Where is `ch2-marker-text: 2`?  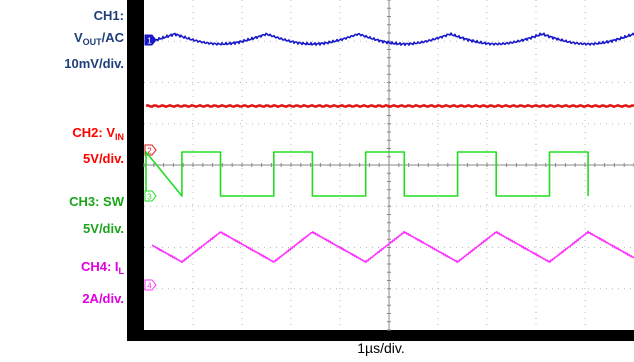 ch2-marker-text: 2 is located at coordinates (149, 151).